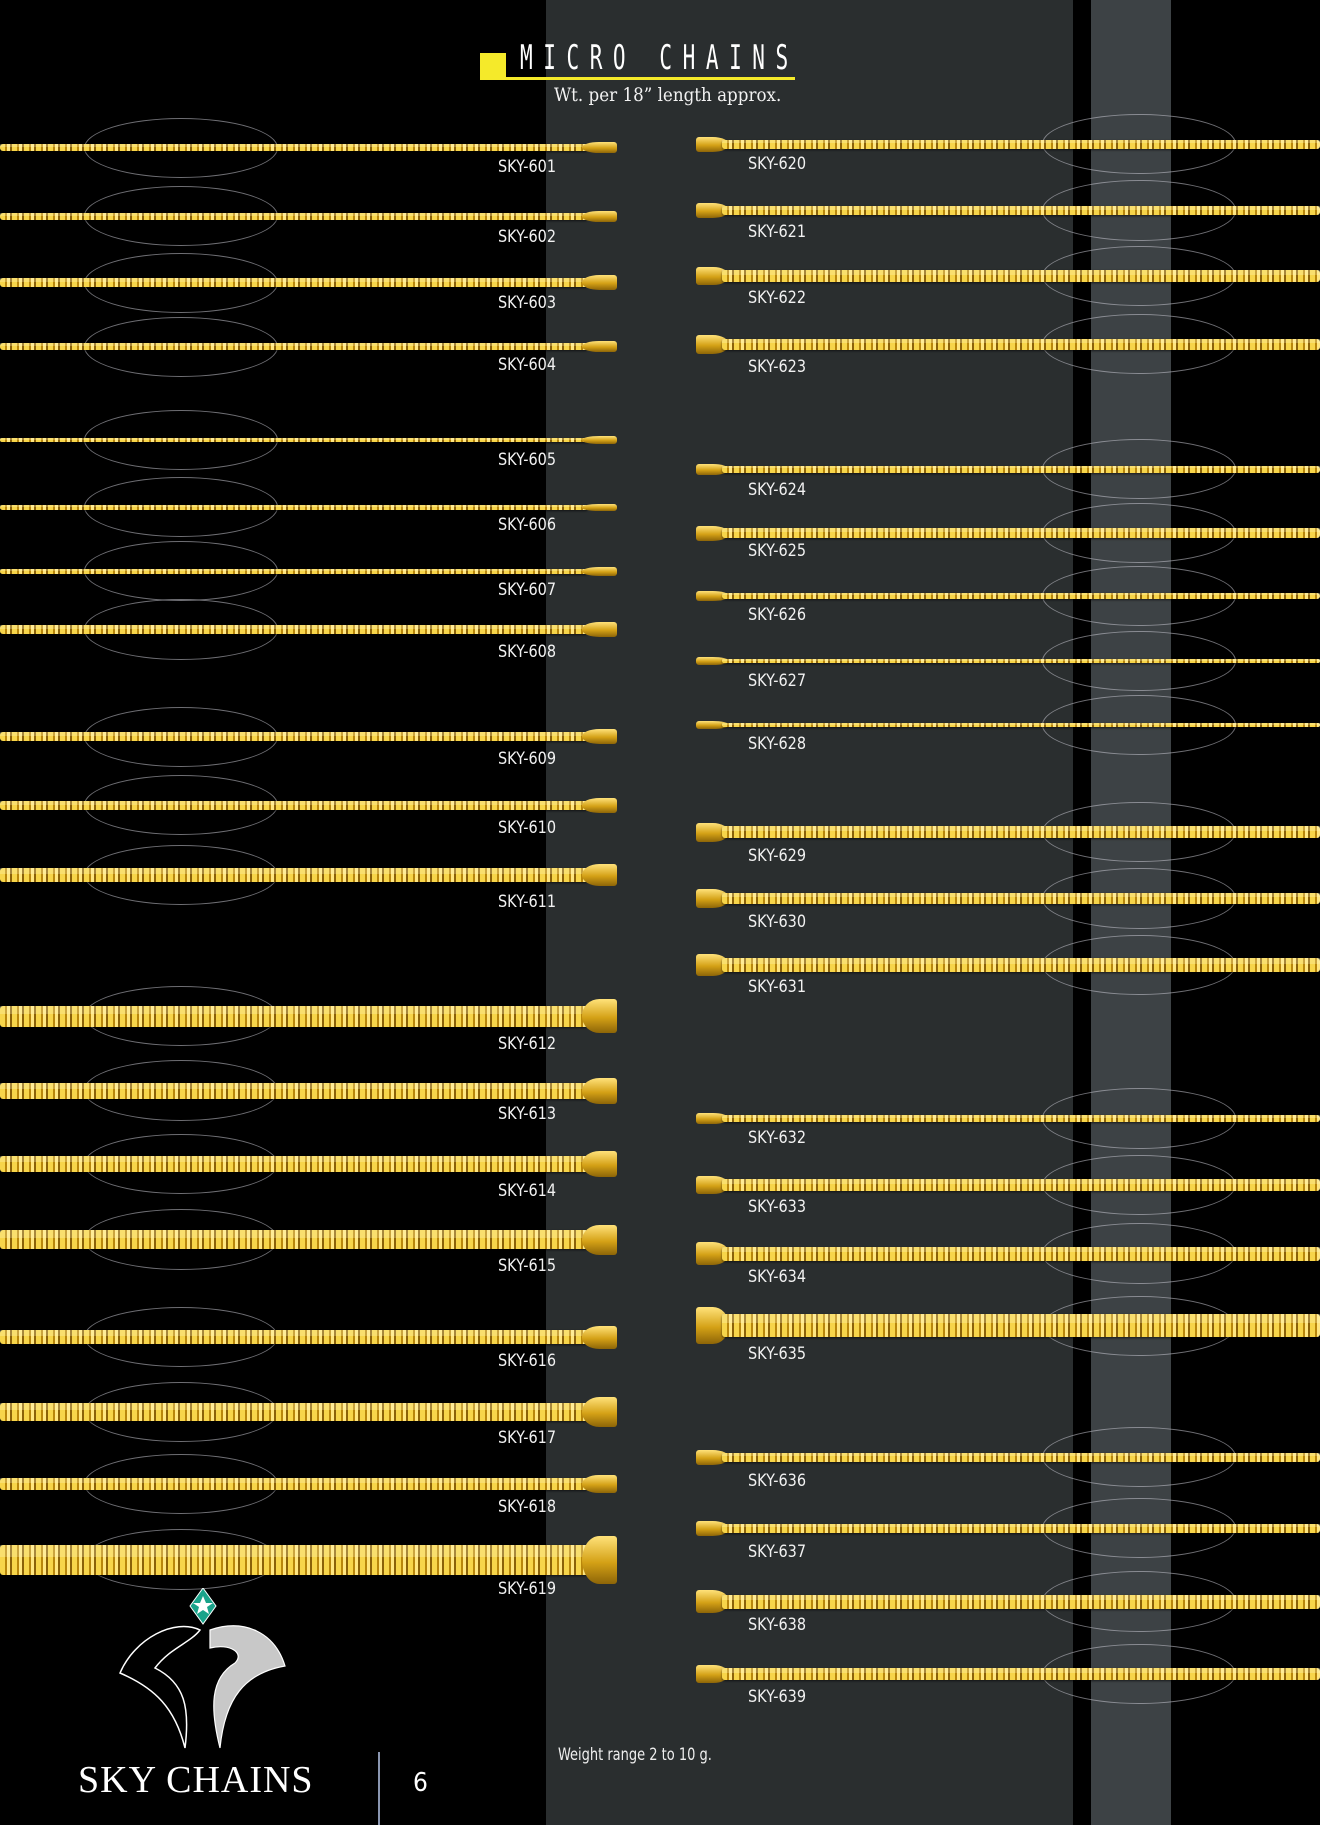 The image size is (1320, 1825). I want to click on product-code: SKY-618, so click(527, 1506).